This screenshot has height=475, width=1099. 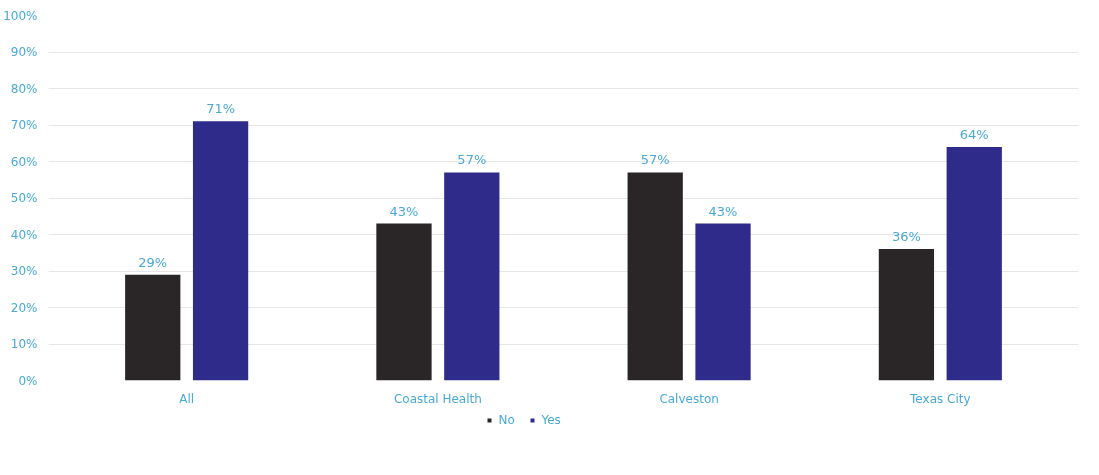 What do you see at coordinates (24, 198) in the screenshot?
I see `y-tick-label: 50%` at bounding box center [24, 198].